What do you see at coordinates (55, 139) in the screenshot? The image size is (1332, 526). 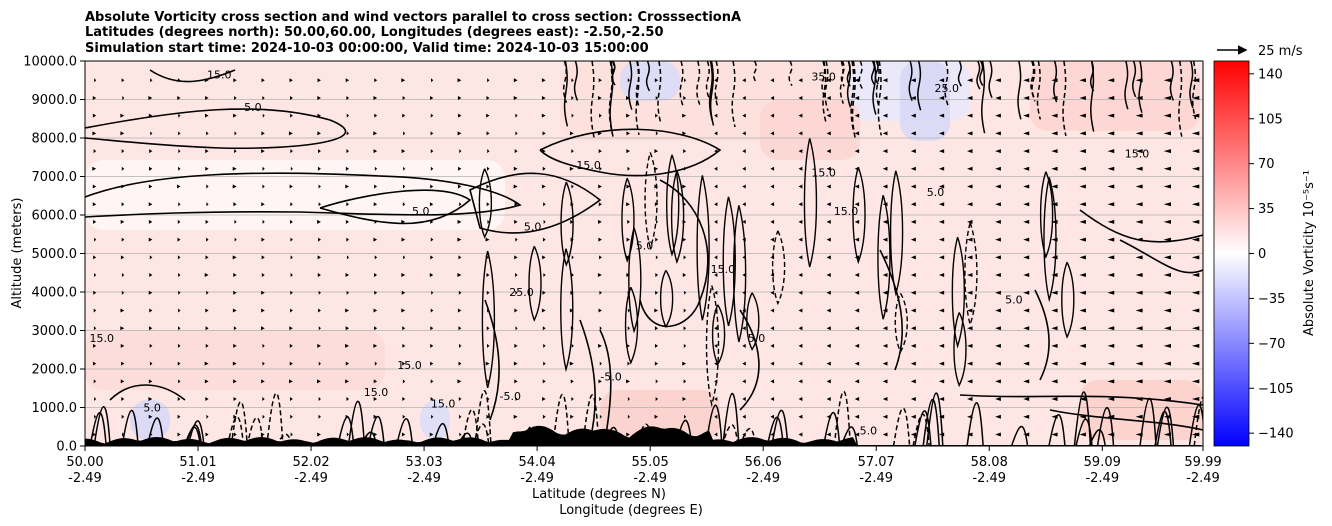 I see `y-tick-label: 8000.0` at bounding box center [55, 139].